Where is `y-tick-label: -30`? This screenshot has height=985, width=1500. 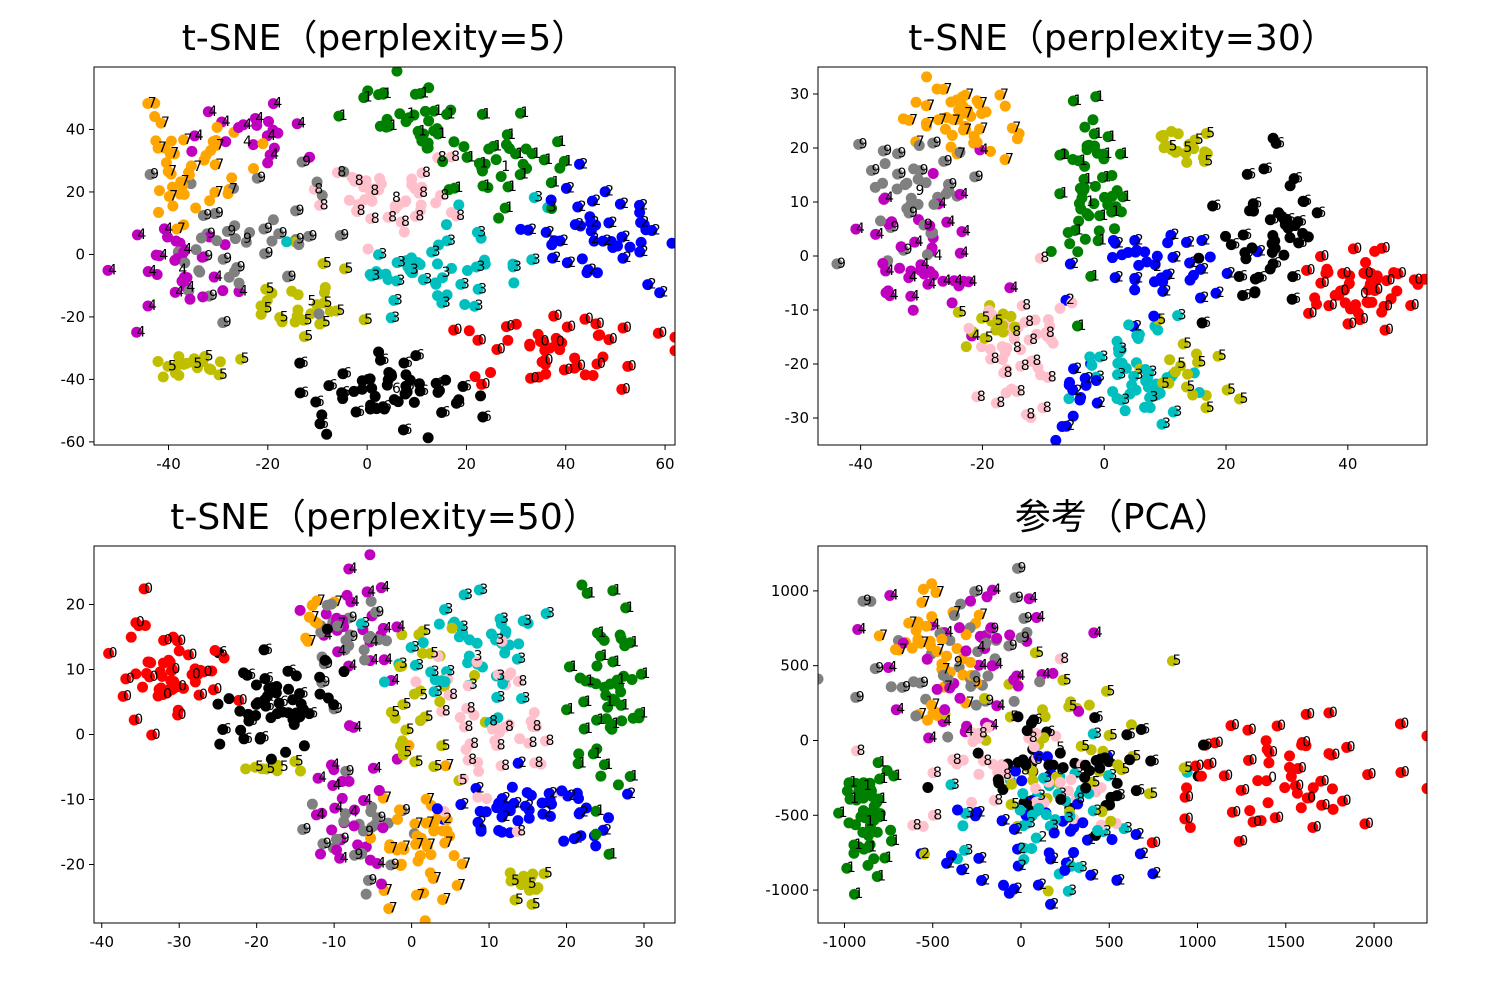
y-tick-label: -30 is located at coordinates (797, 418).